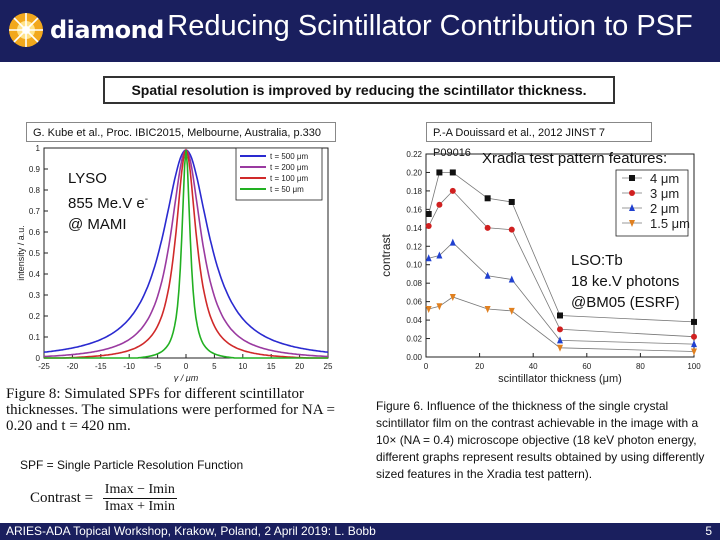  I want to click on x-axis-label: y / μm, so click(186, 377).